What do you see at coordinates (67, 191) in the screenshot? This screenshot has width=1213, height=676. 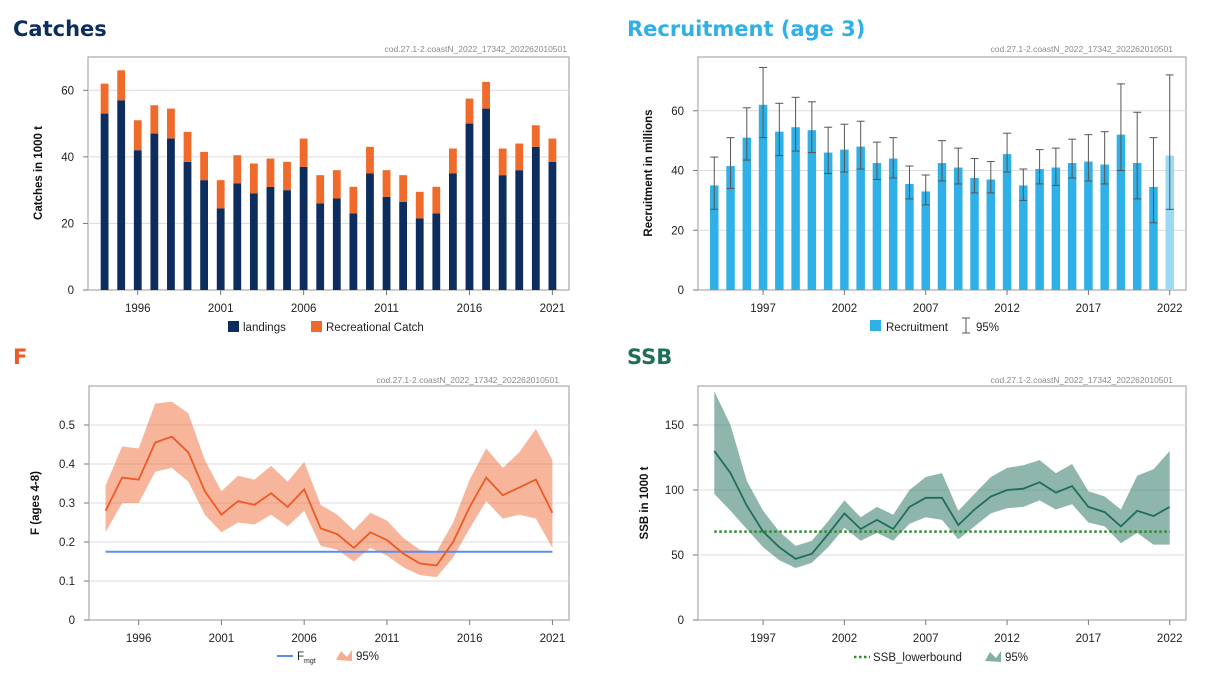 I see `catches-y-ticks: 0 20 40 60` at bounding box center [67, 191].